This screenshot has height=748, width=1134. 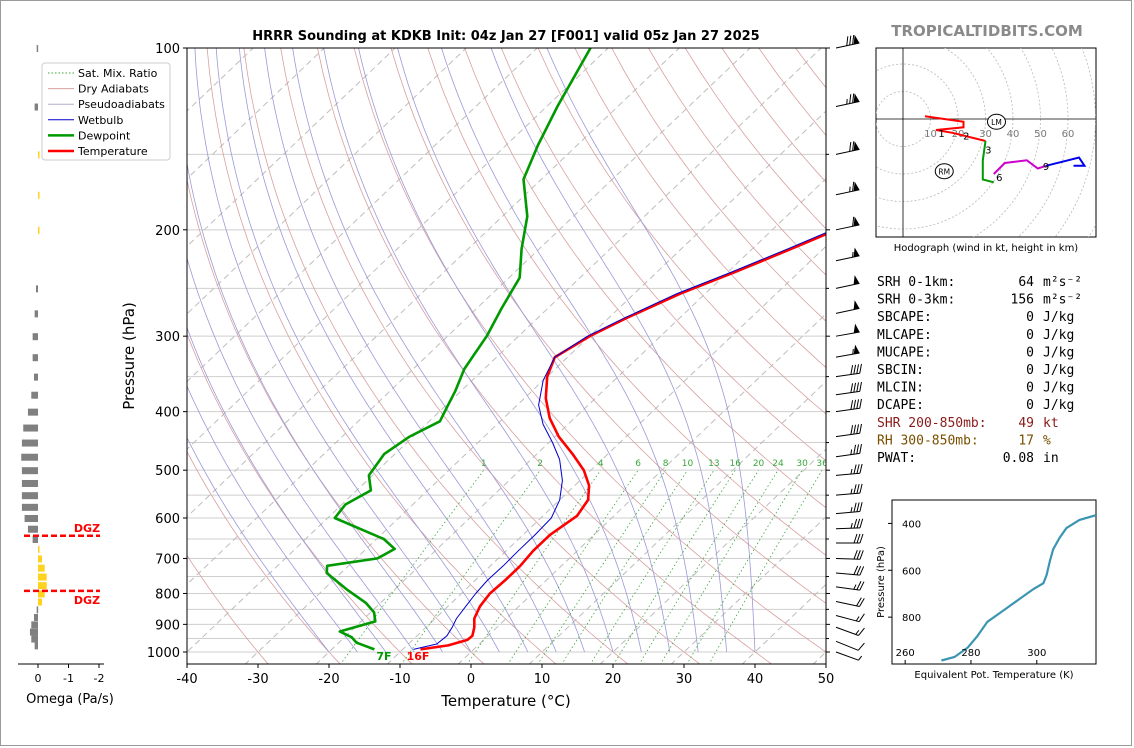 I want to click on hodograph-storm-label: LM, so click(x=996, y=122).